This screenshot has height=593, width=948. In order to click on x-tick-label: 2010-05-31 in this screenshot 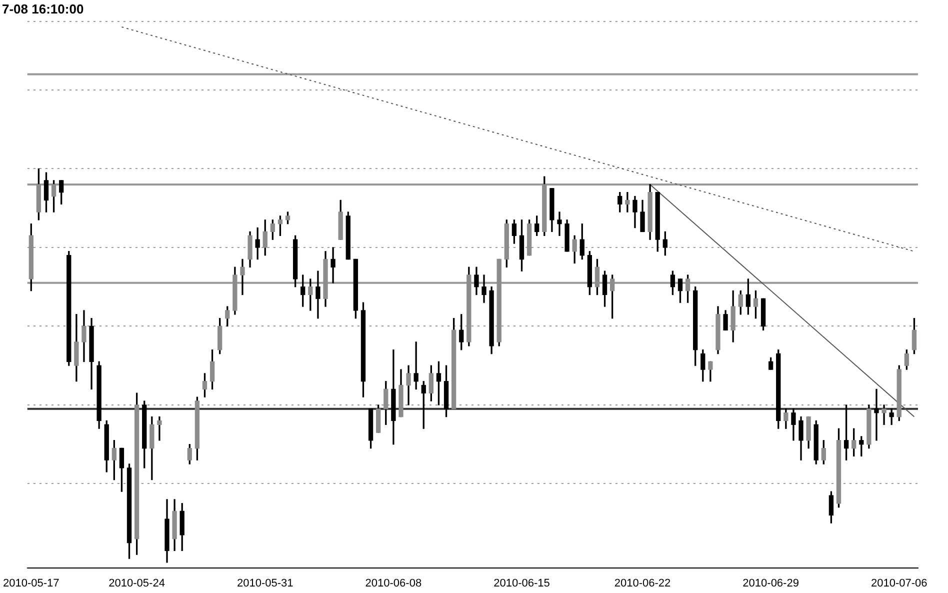, I will do `click(265, 583)`.